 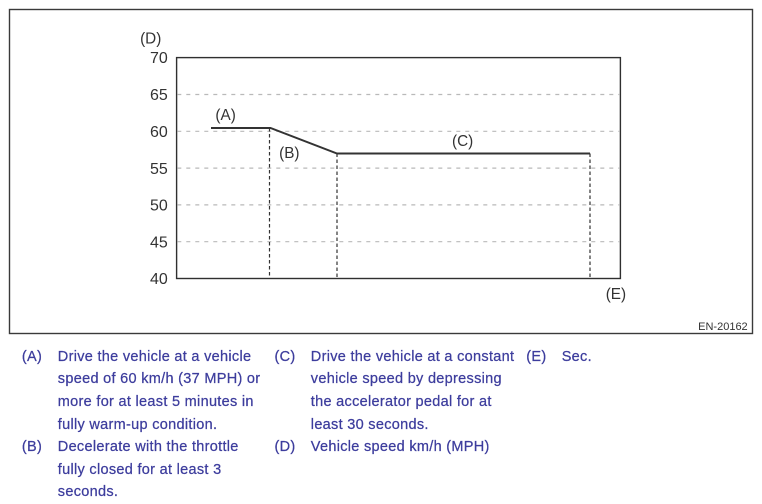 I want to click on svg-text: 50, so click(x=159, y=206).